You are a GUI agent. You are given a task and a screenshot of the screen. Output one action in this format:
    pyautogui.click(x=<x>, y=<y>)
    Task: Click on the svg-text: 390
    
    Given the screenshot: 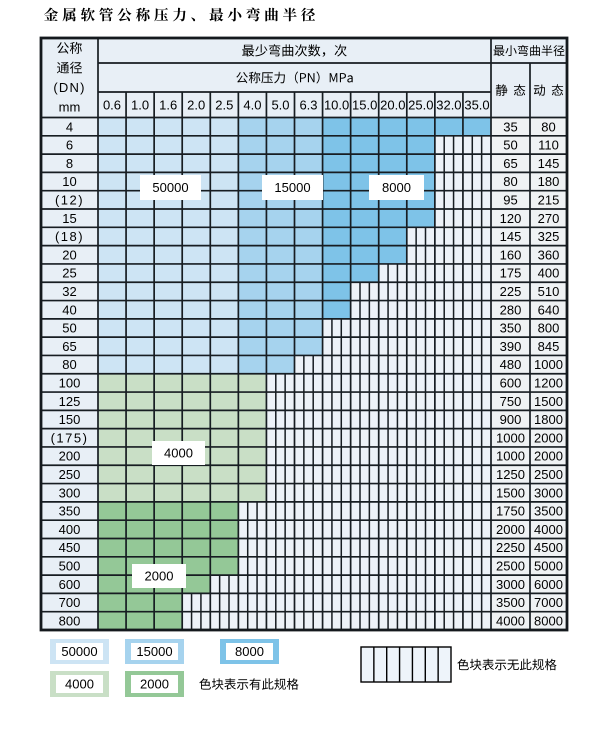 What is the action you would take?
    pyautogui.click(x=511, y=346)
    